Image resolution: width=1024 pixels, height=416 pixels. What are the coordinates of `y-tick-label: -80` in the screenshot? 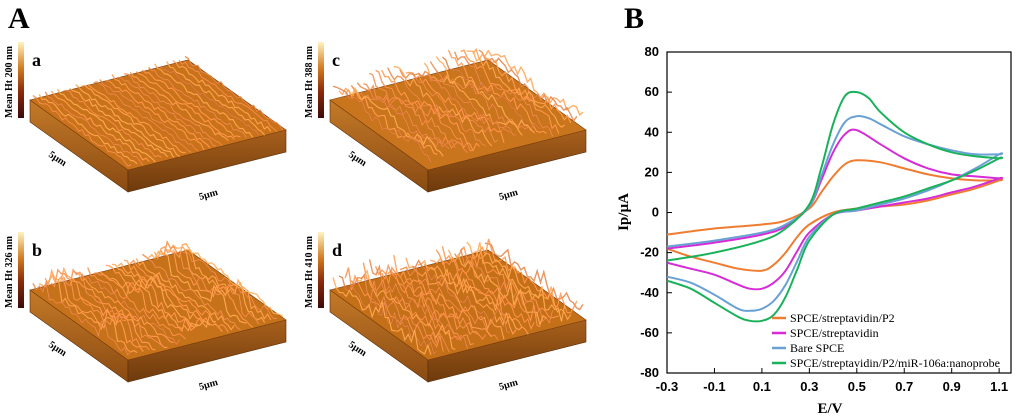 It's located at (649, 372).